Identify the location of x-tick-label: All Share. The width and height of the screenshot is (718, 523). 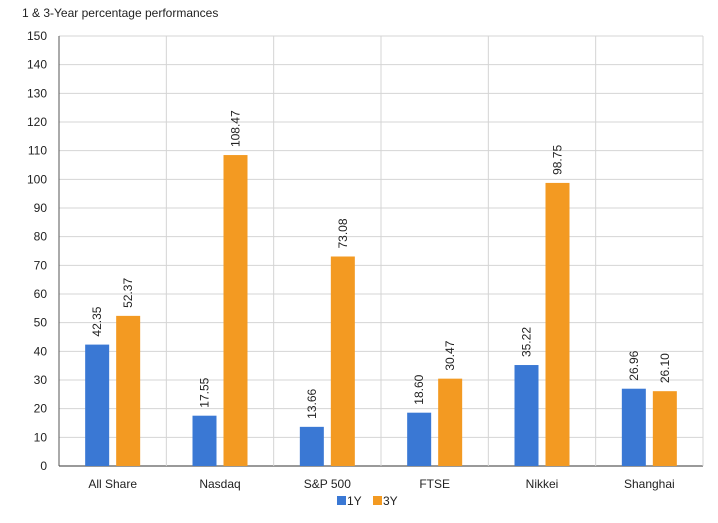
(112, 484).